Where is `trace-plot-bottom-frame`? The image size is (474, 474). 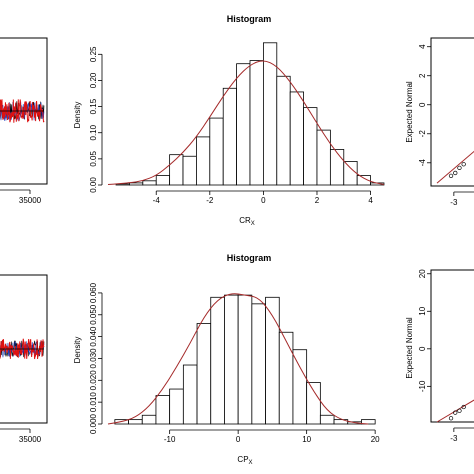
trace-plot-bottom-frame is located at coordinates (24, 349).